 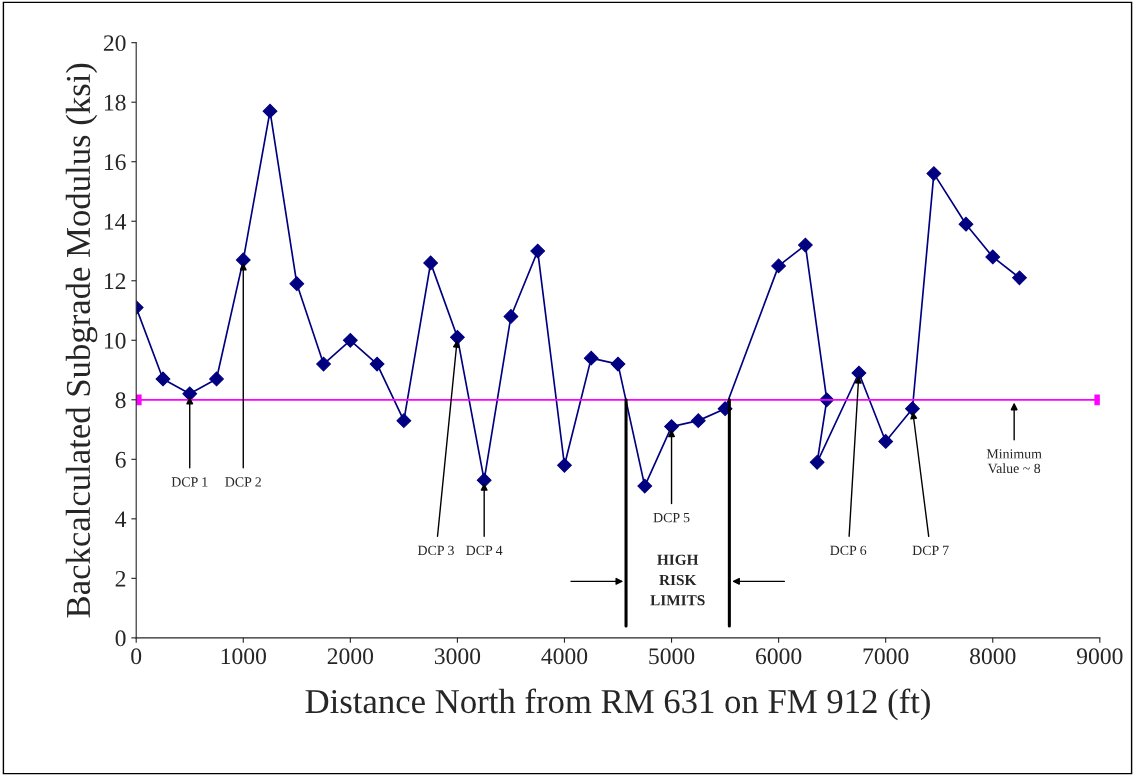 What do you see at coordinates (115, 340) in the screenshot?
I see `y-tick-label: 10` at bounding box center [115, 340].